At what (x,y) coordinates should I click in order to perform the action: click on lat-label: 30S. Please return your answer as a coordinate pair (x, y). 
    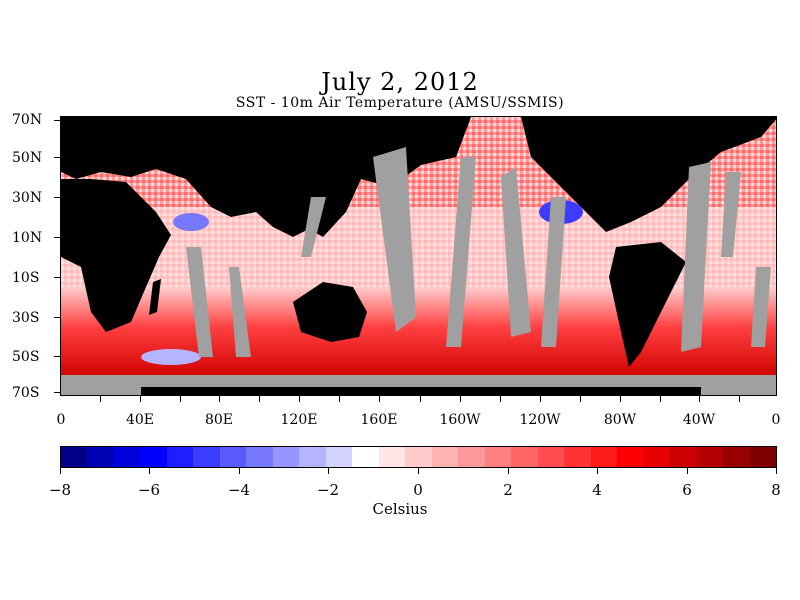
    Looking at the image, I should click on (26, 318).